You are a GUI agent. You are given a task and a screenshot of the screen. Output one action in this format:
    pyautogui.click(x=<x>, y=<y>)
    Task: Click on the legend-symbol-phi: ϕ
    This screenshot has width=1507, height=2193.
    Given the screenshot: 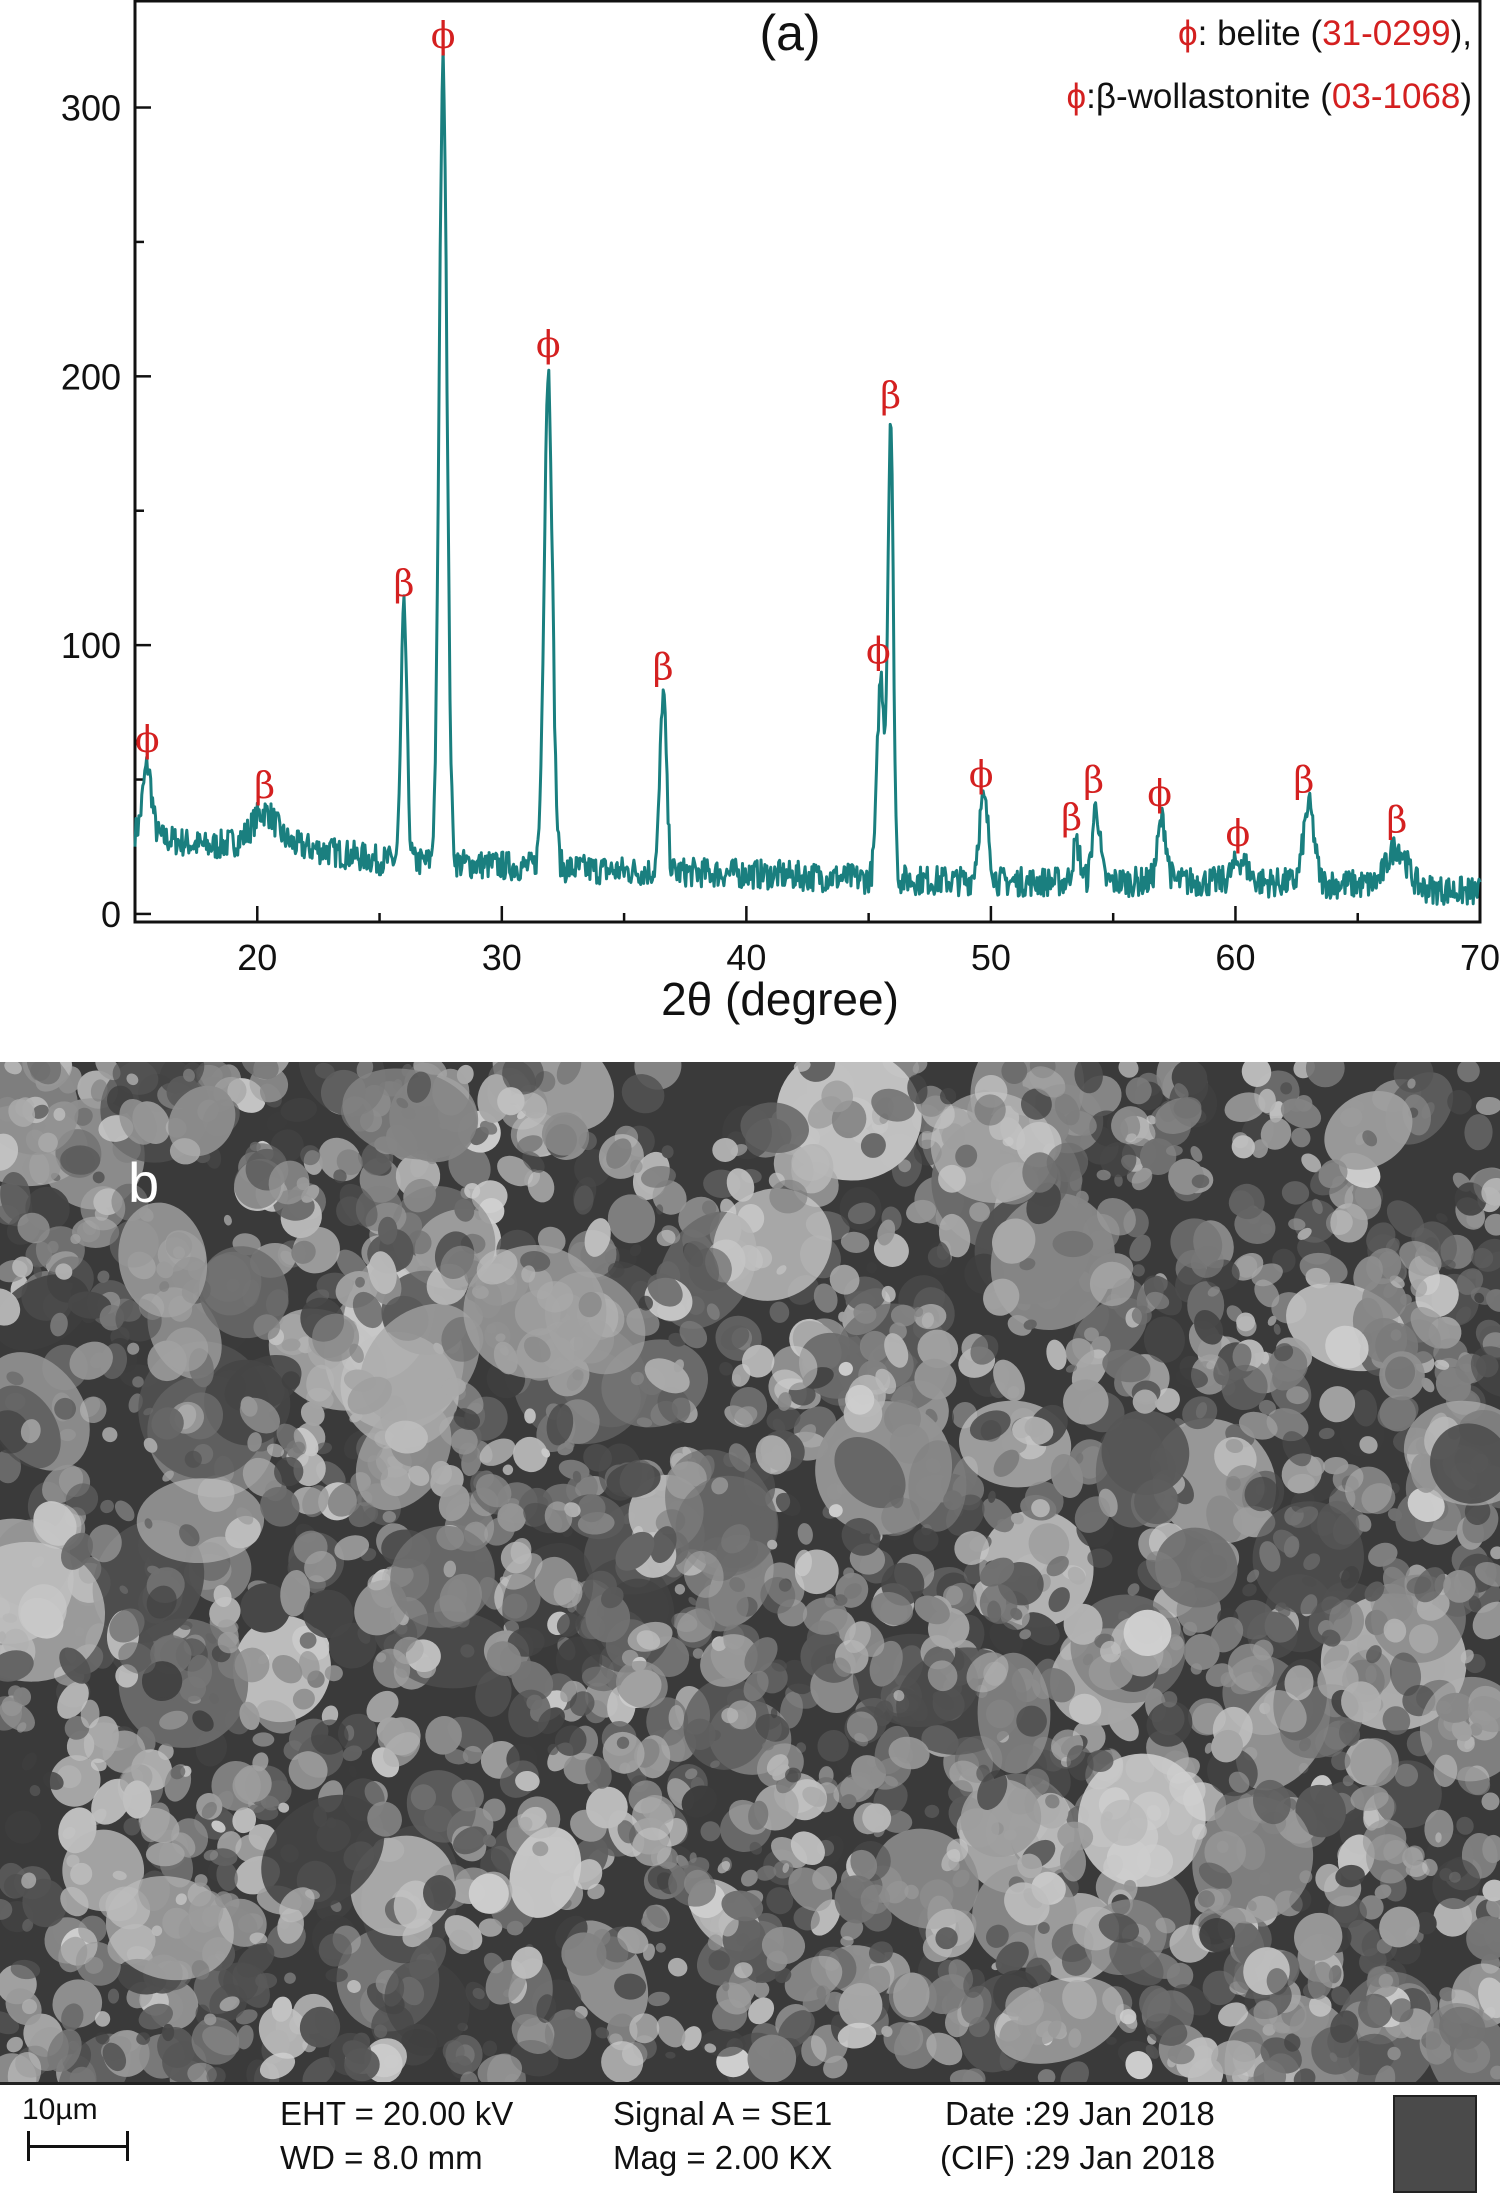 What is the action you would take?
    pyautogui.click(x=1188, y=33)
    